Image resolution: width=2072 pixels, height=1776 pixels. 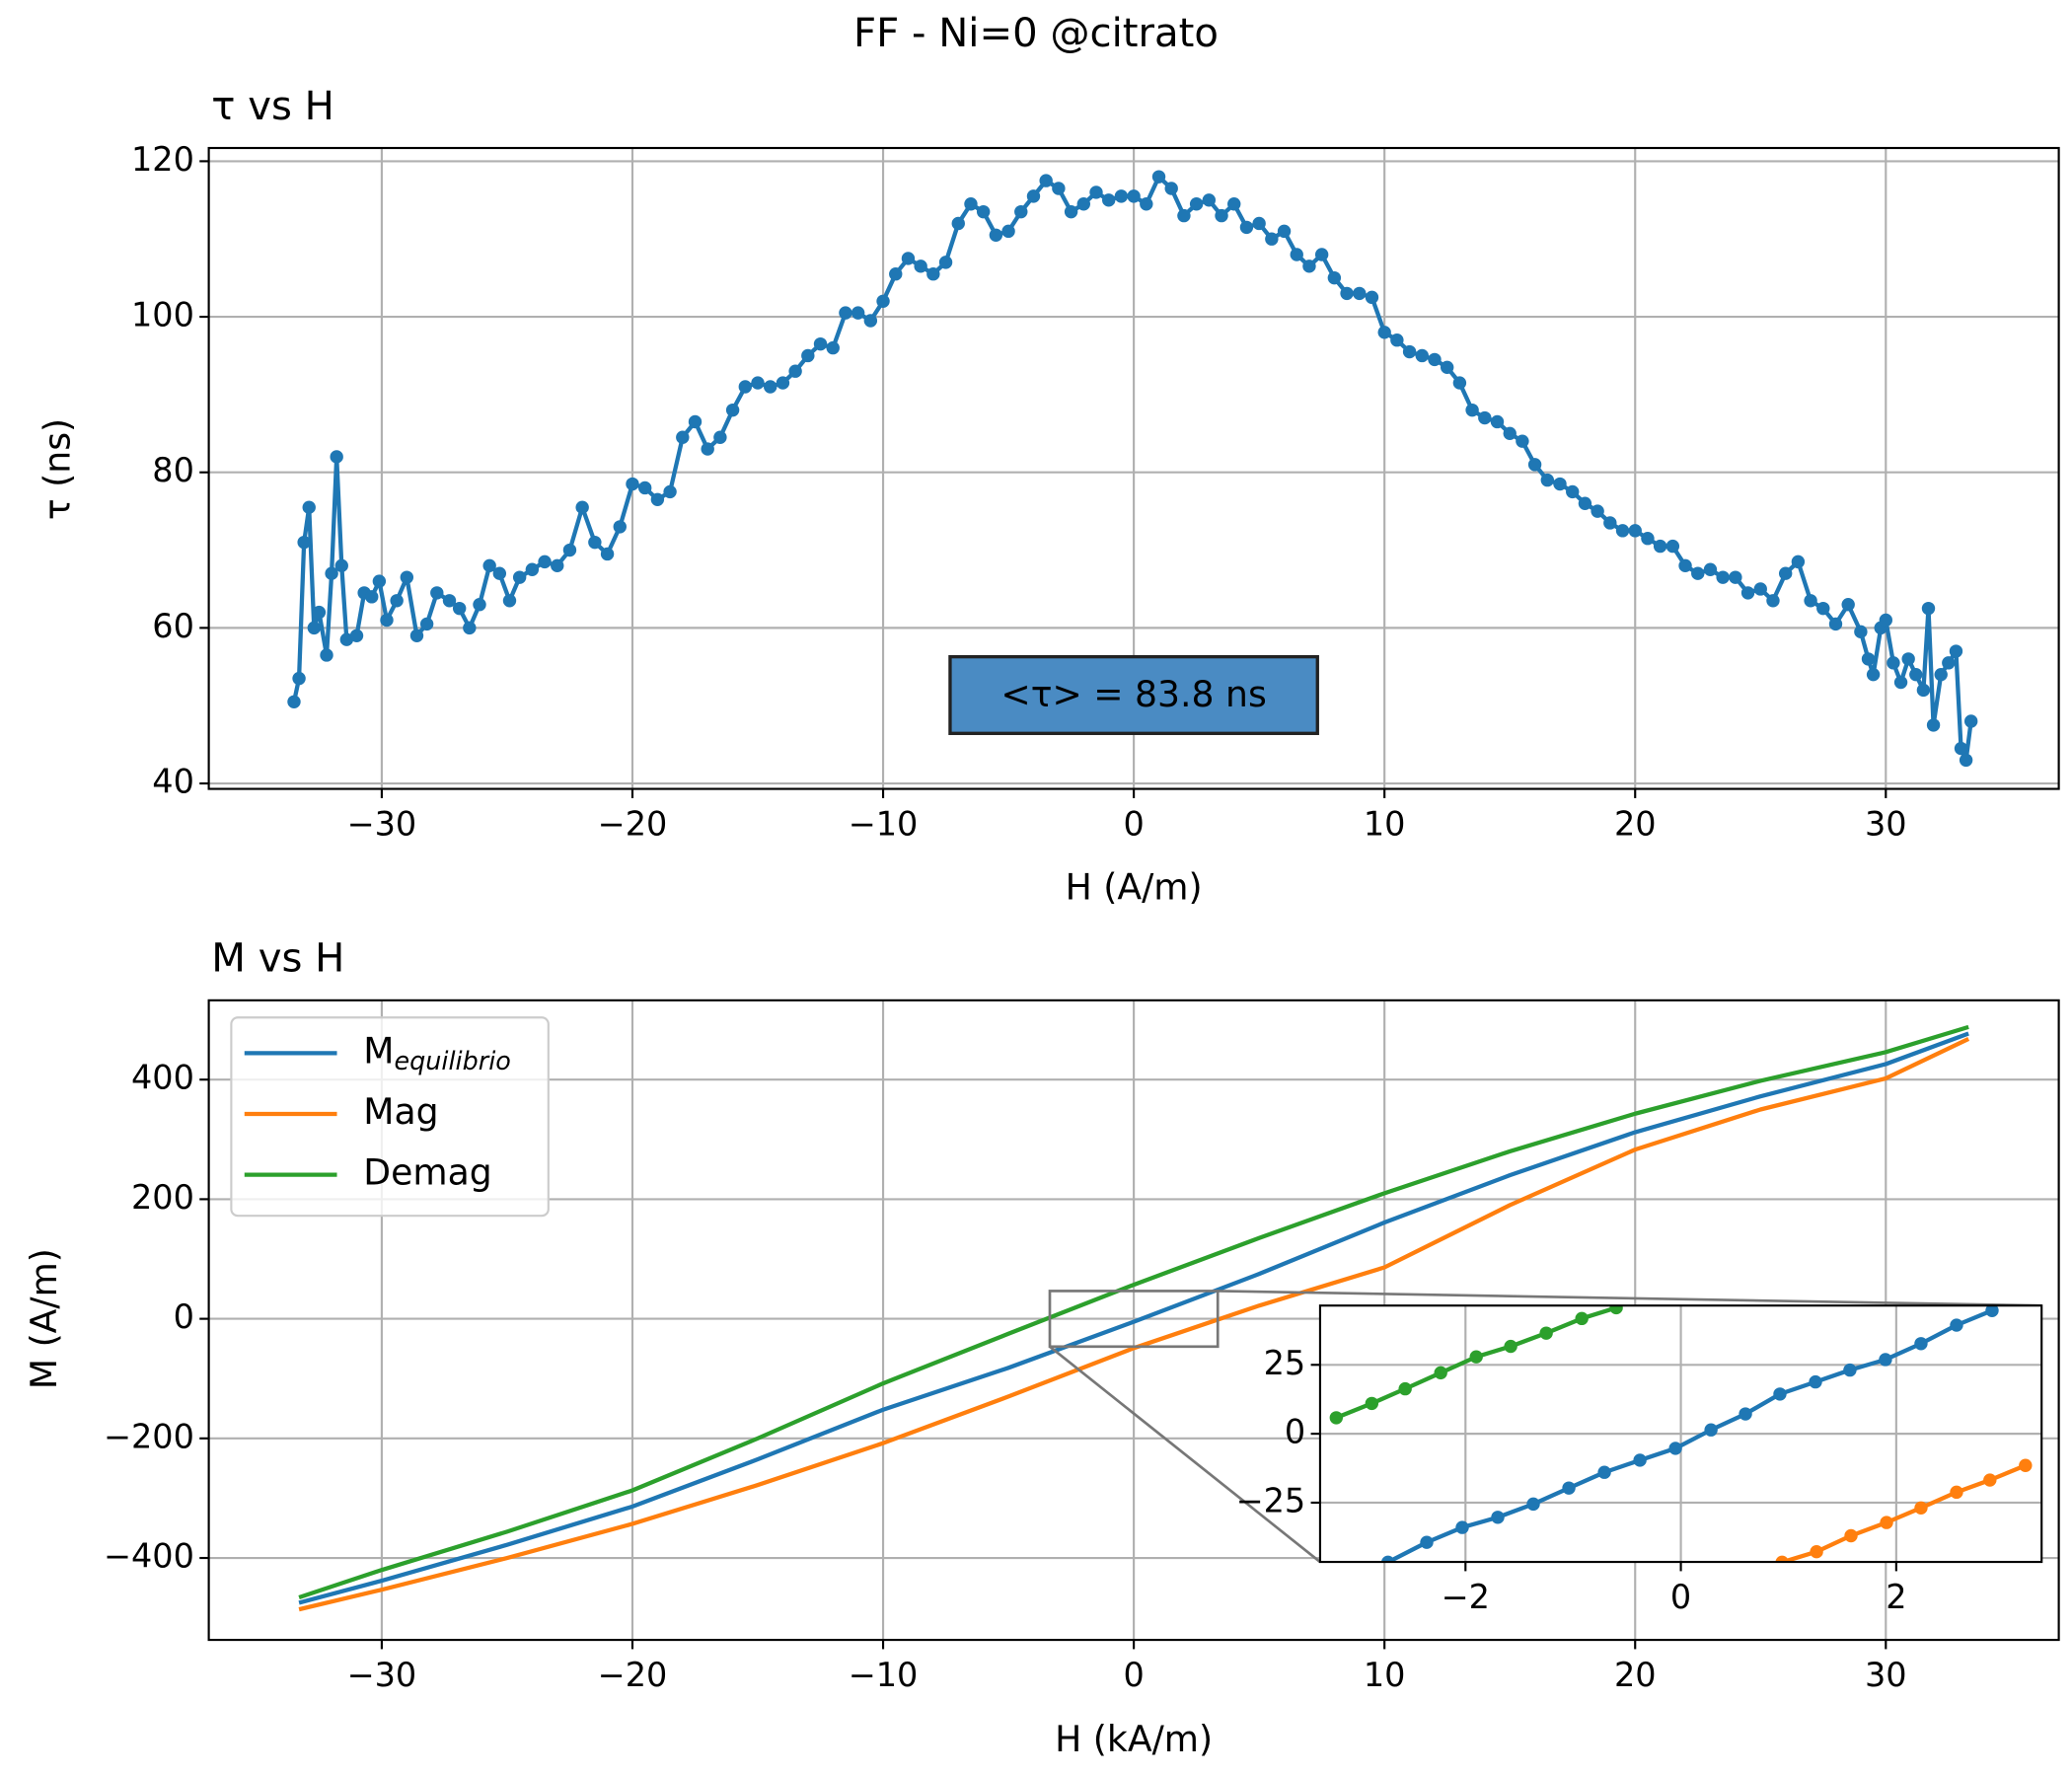 I want to click on x-tick-label: −30, so click(x=382, y=1675).